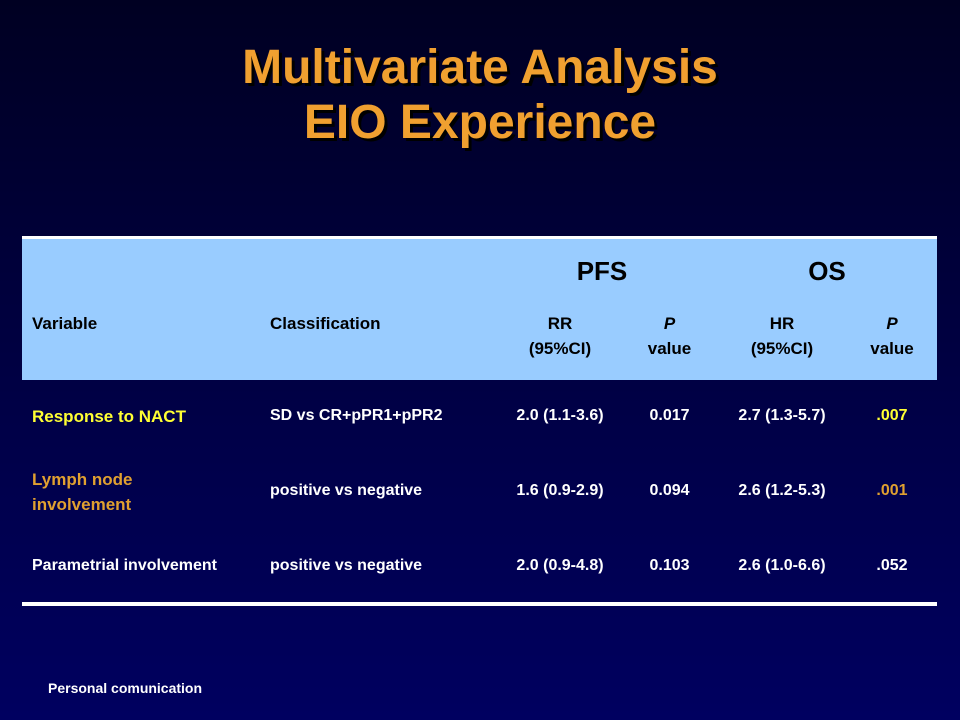 This screenshot has height=720, width=960. Describe the element at coordinates (82, 479) in the screenshot. I see `row2-variable-line1: Lymph node` at that location.